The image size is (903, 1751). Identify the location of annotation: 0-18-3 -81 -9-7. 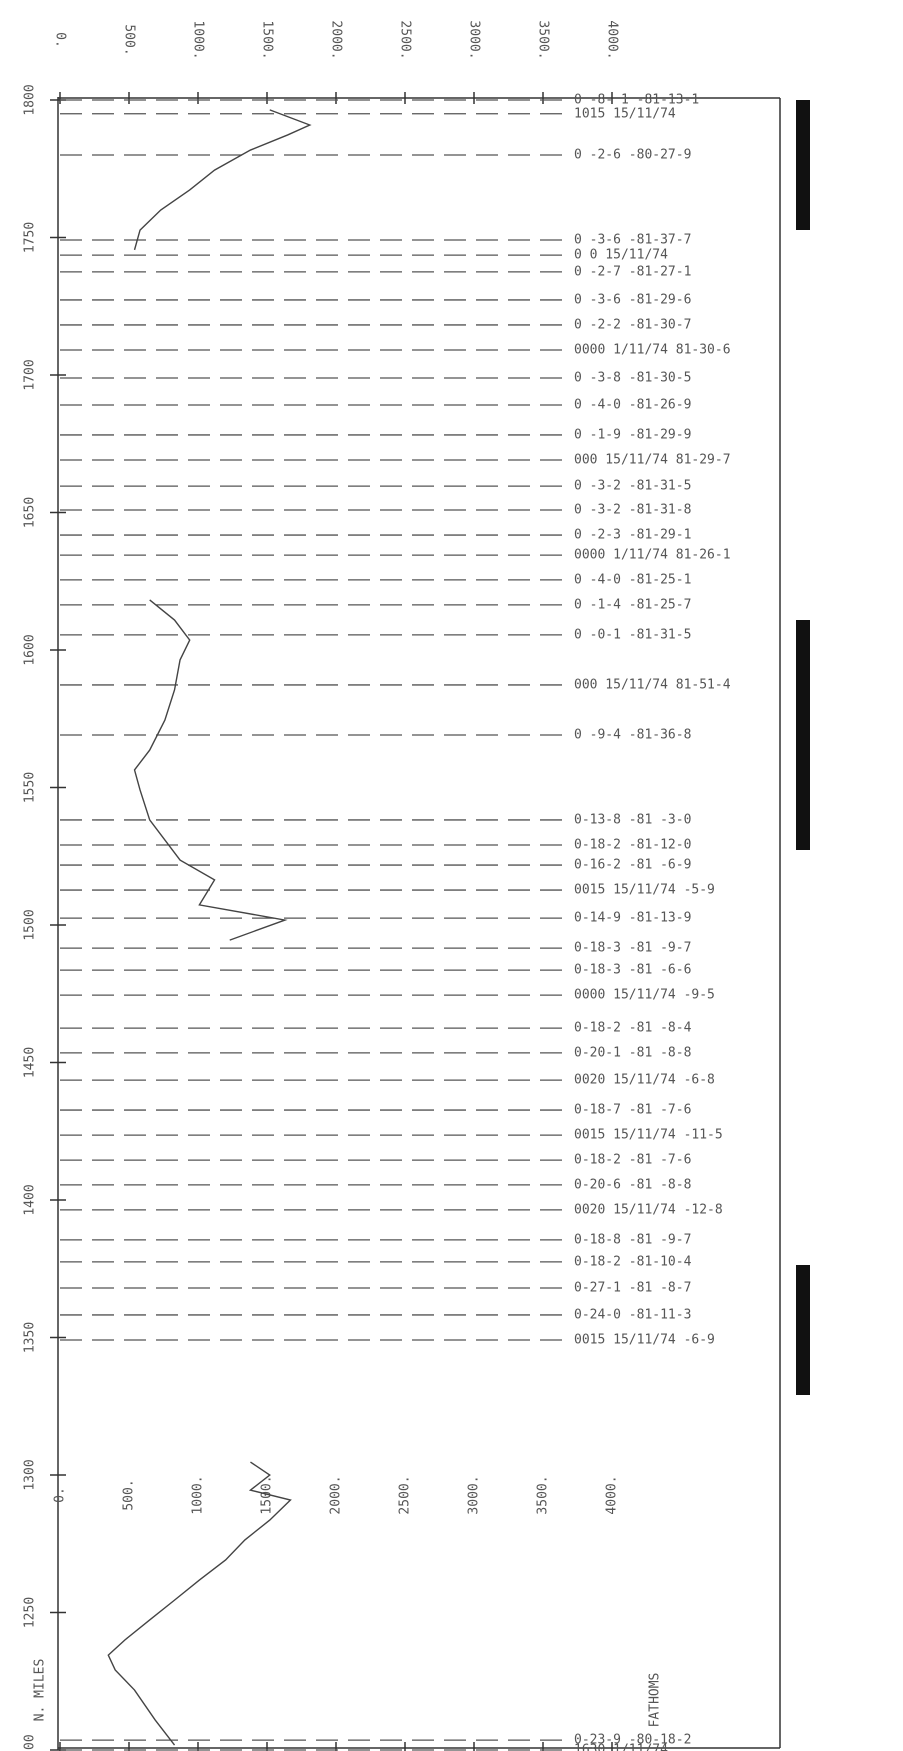
(632, 948).